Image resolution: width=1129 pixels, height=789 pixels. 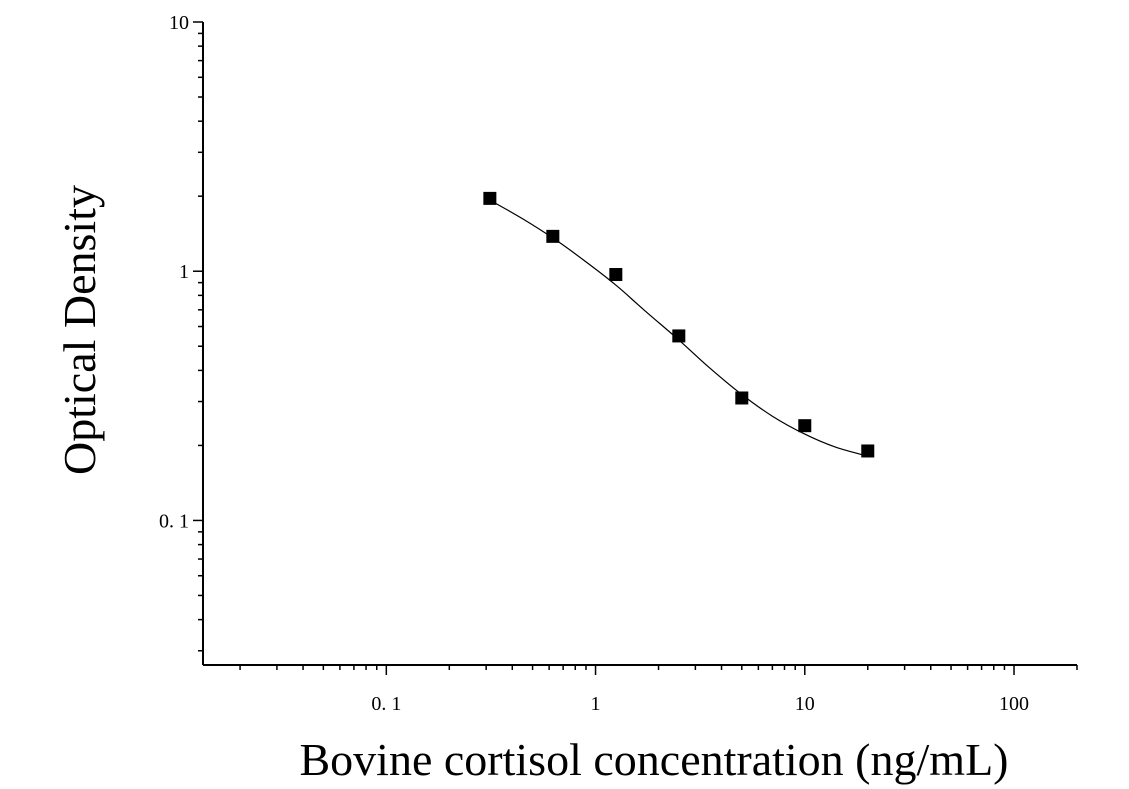 What do you see at coordinates (596, 704) in the screenshot?
I see `x-tick-label: 1` at bounding box center [596, 704].